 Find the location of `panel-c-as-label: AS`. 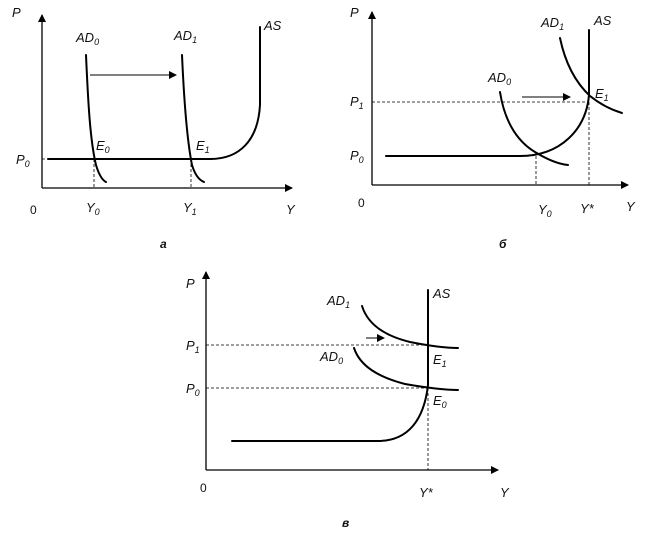

panel-c-as-label: AS is located at coordinates (441, 293).